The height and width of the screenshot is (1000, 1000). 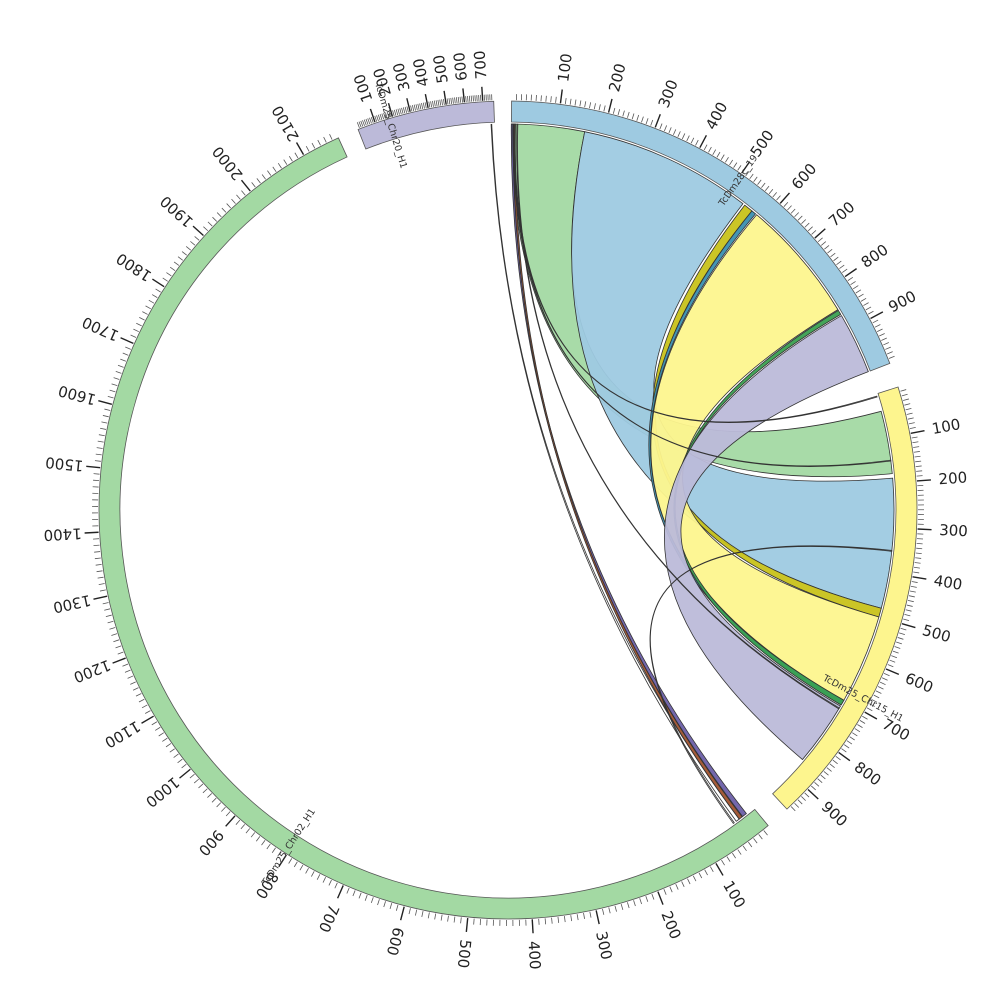 What do you see at coordinates (947, 582) in the screenshot?
I see `tick-label-c15-400: 400` at bounding box center [947, 582].